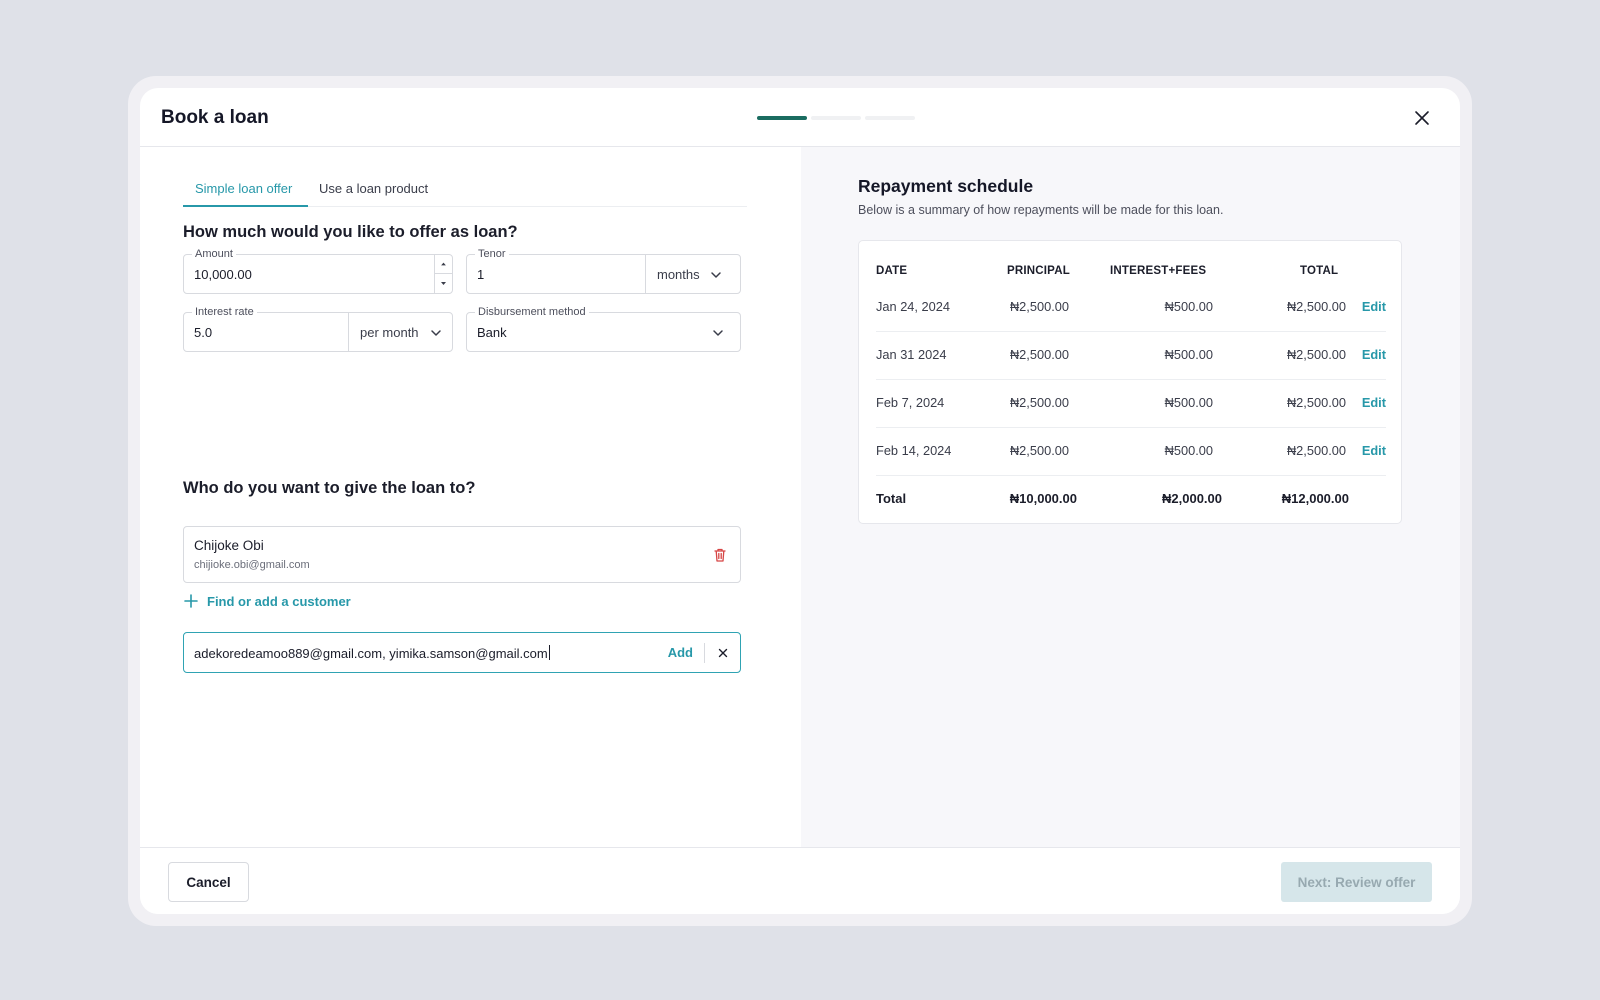  Describe the element at coordinates (678, 274) in the screenshot. I see `tenor-unit-select: months` at that location.